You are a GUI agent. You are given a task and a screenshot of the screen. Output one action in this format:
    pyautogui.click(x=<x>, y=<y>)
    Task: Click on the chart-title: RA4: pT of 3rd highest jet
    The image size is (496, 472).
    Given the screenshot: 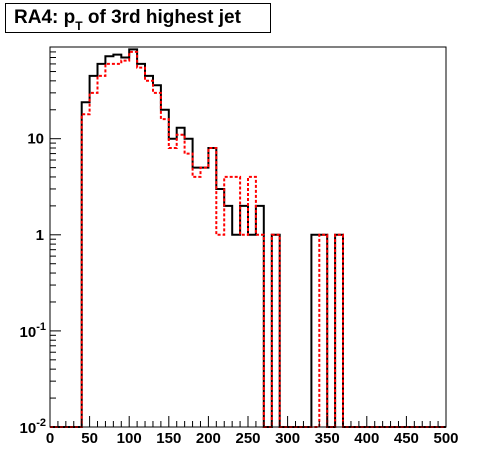 What is the action you would take?
    pyautogui.click(x=127, y=20)
    